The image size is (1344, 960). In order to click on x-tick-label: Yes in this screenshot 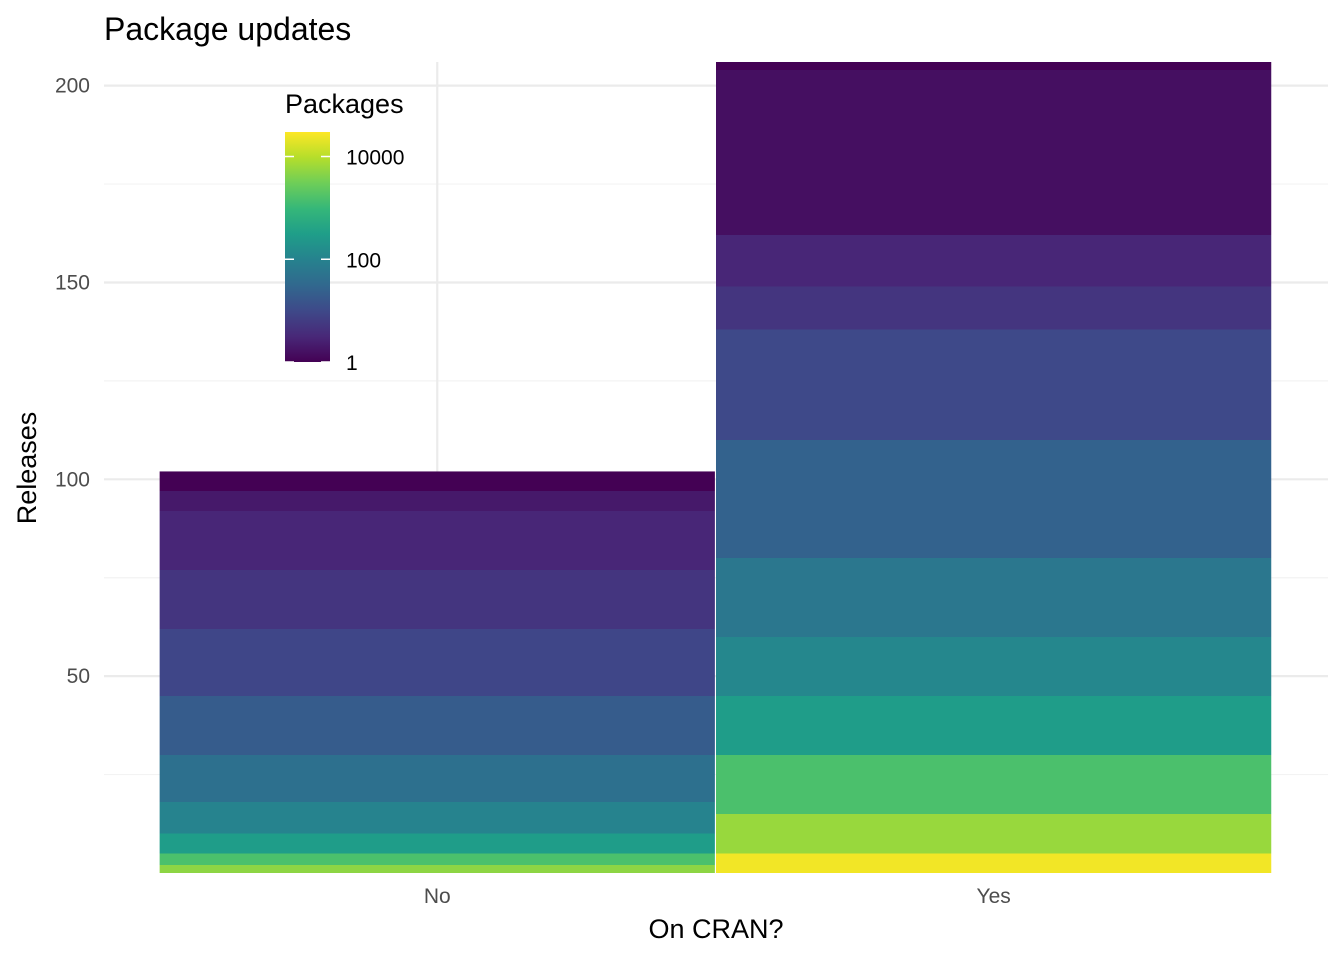, I will do `click(993, 896)`.